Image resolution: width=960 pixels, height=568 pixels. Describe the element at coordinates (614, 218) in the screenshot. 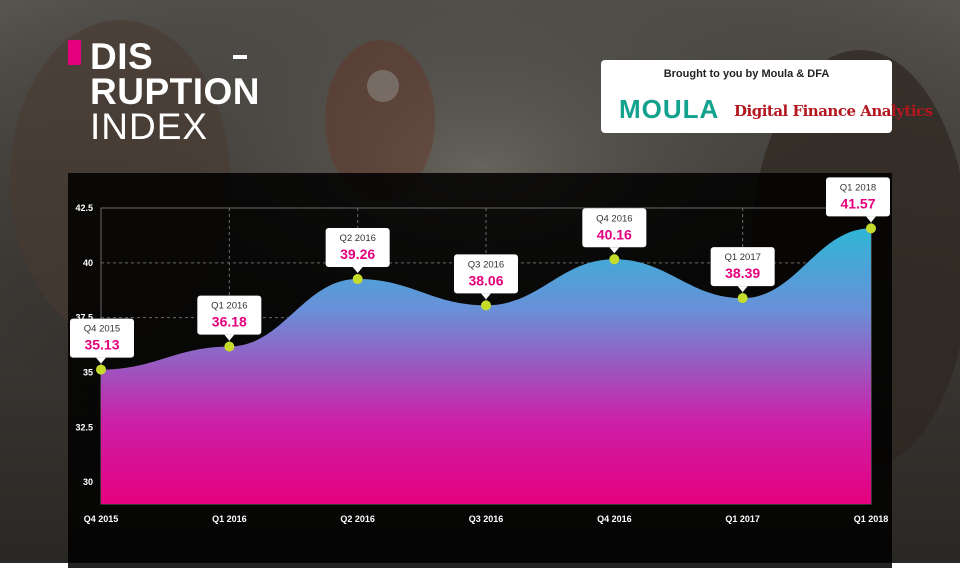

I see `data-label-period: Q4 2016` at that location.